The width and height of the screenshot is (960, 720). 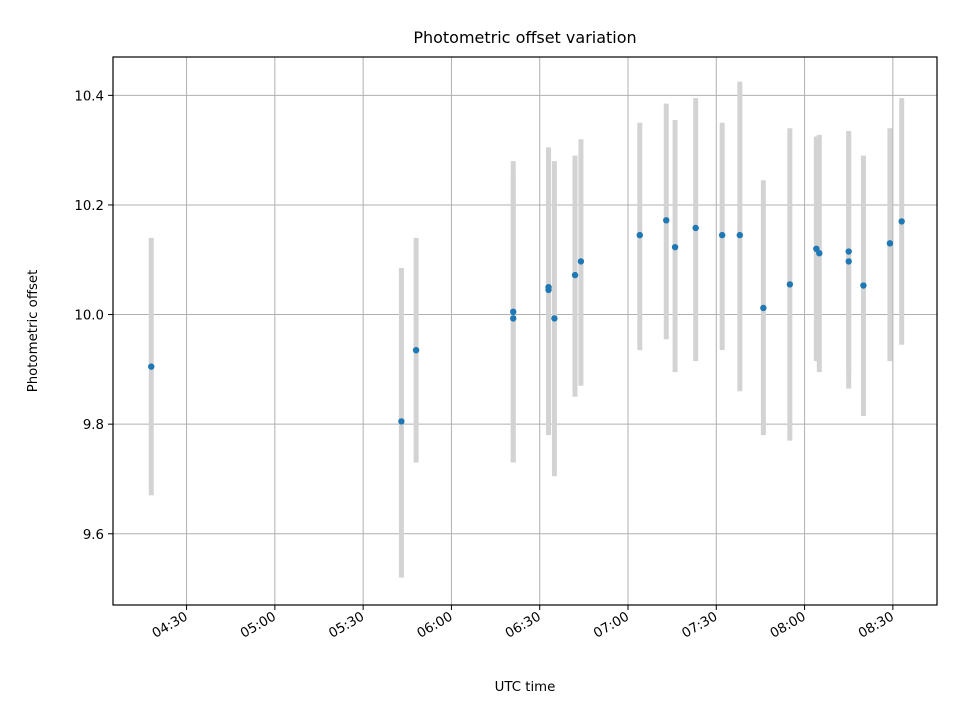 I want to click on y-tick-label: 9.8, so click(x=93, y=425).